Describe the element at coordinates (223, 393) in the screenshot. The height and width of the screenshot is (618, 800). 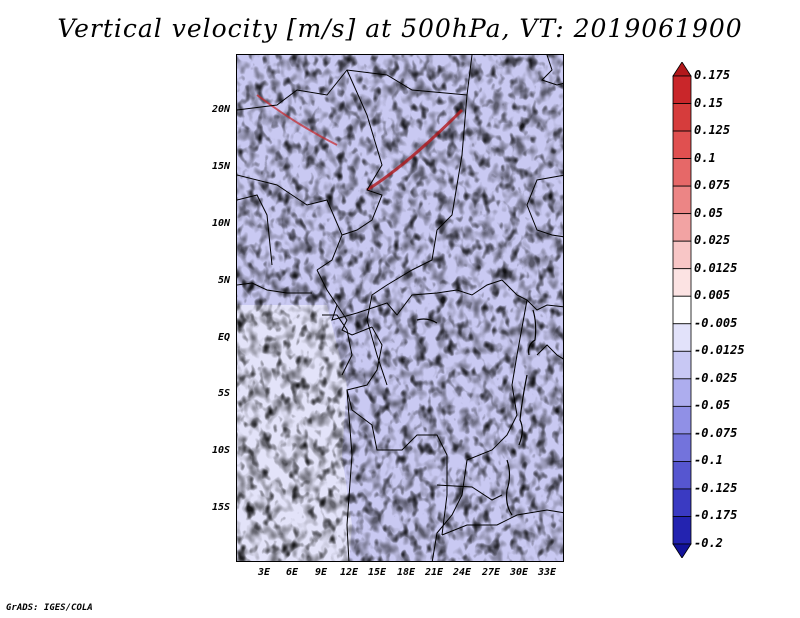
I see `lat-label-5s: 5S` at that location.